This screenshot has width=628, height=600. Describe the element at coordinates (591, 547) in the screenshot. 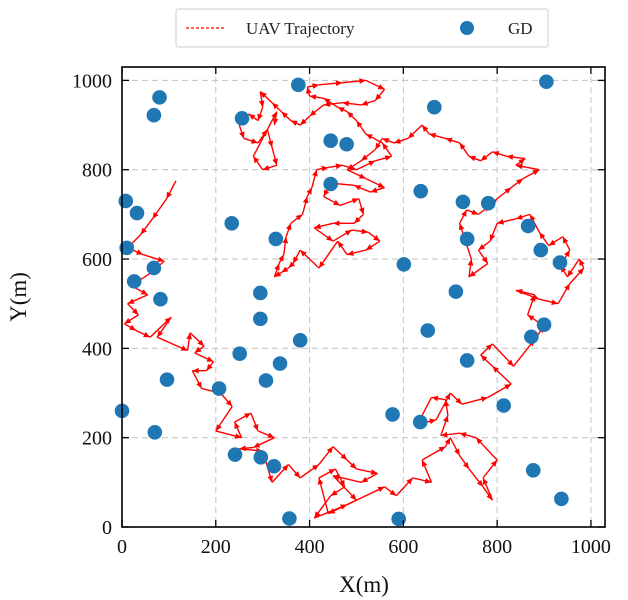

I see `x-tick-label: 1000` at that location.